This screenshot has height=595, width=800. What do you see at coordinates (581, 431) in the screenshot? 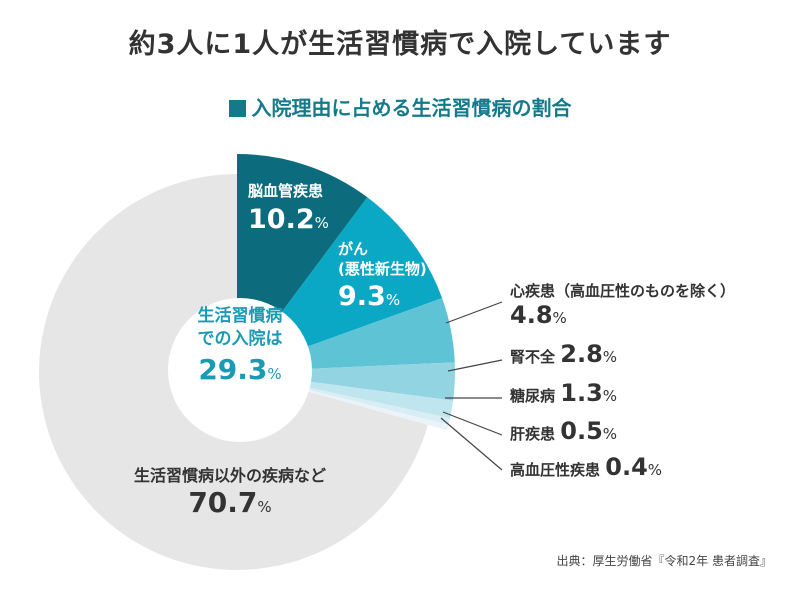
I see `data-label: 0.5` at bounding box center [581, 431].